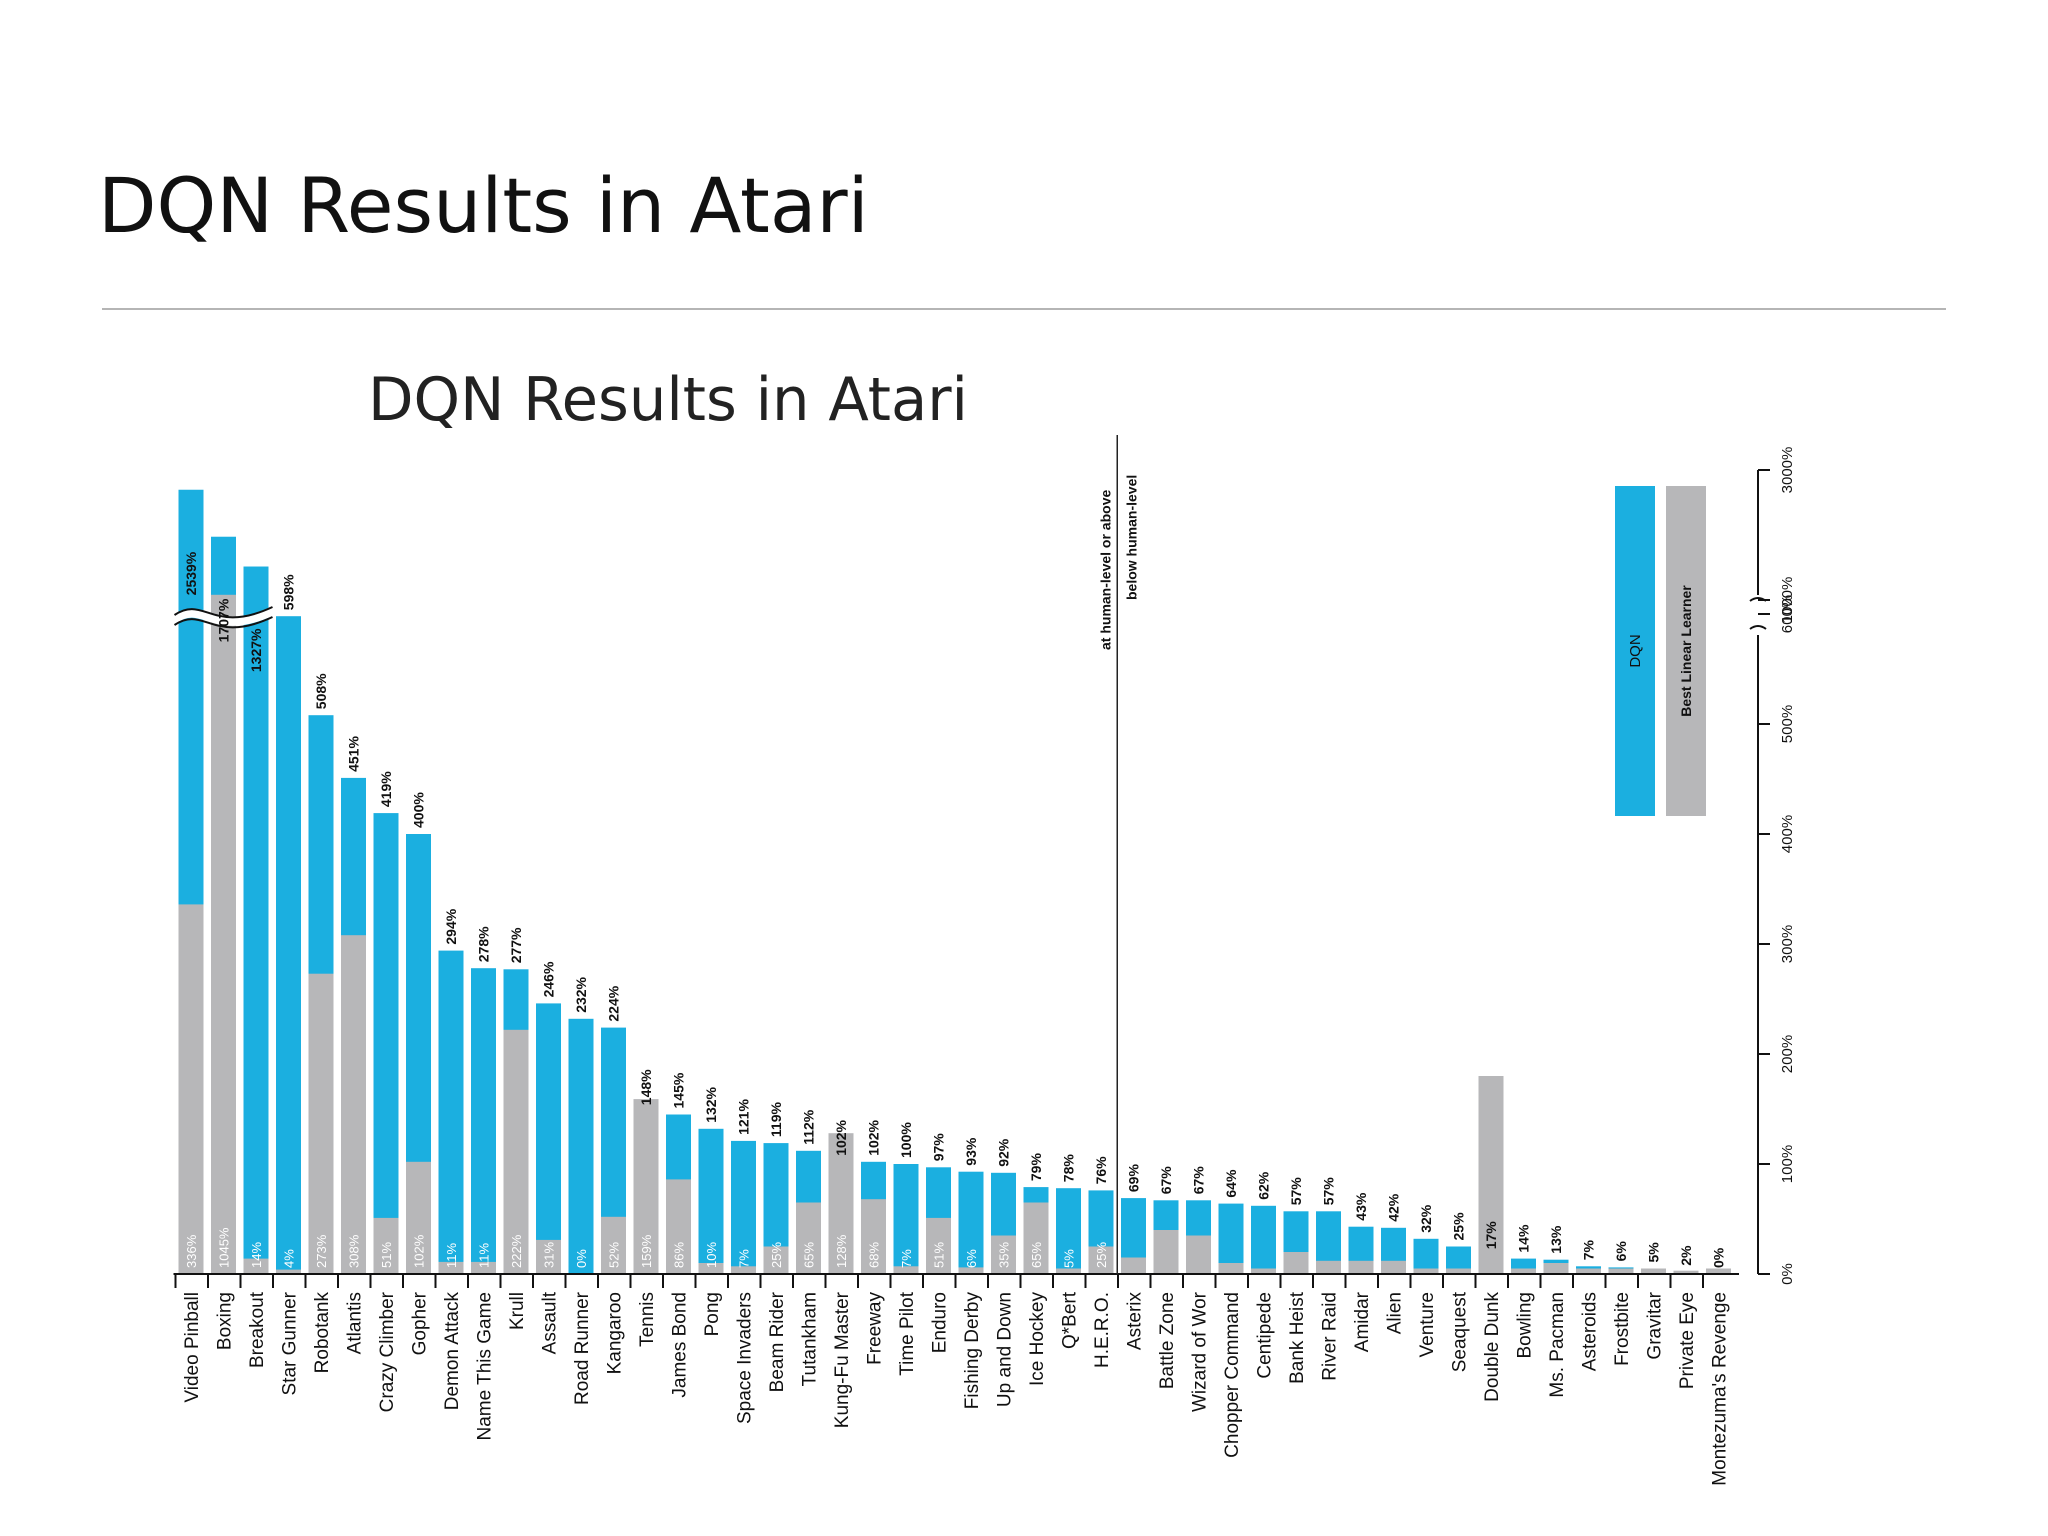  Describe the element at coordinates (1556, 1239) in the screenshot. I see `bar-value-label: 13%` at that location.